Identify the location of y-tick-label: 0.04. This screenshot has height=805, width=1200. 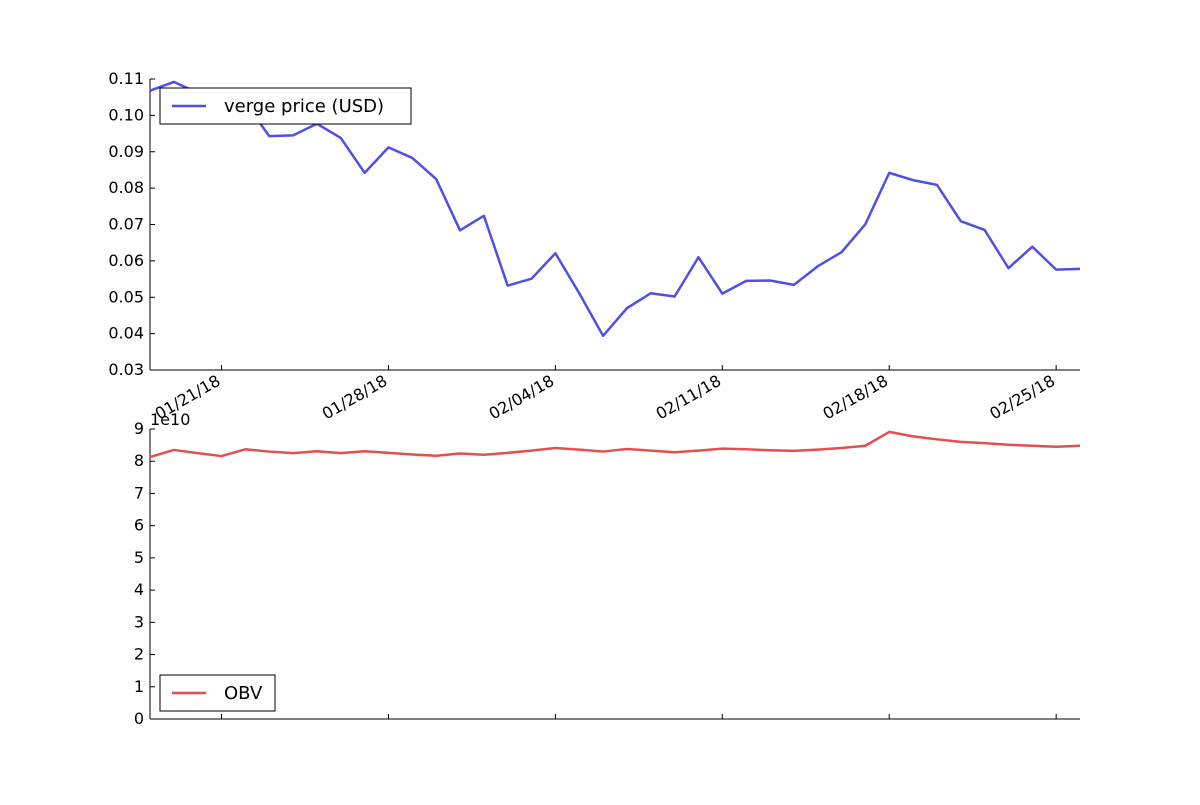
(126, 333).